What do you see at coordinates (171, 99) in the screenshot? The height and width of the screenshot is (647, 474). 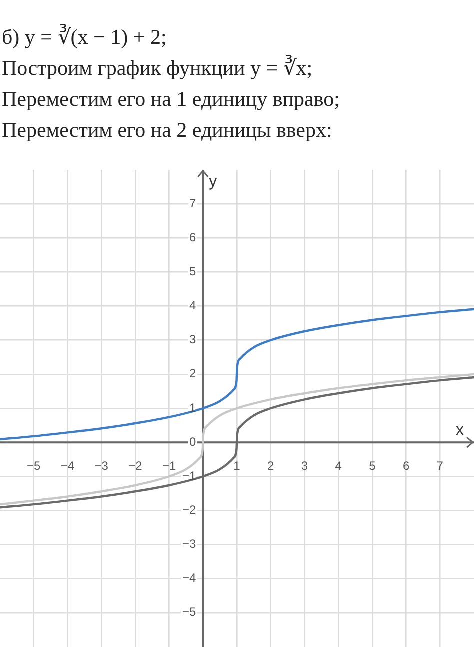 I see `text: Переместим его на 1 единицу вправо;` at bounding box center [171, 99].